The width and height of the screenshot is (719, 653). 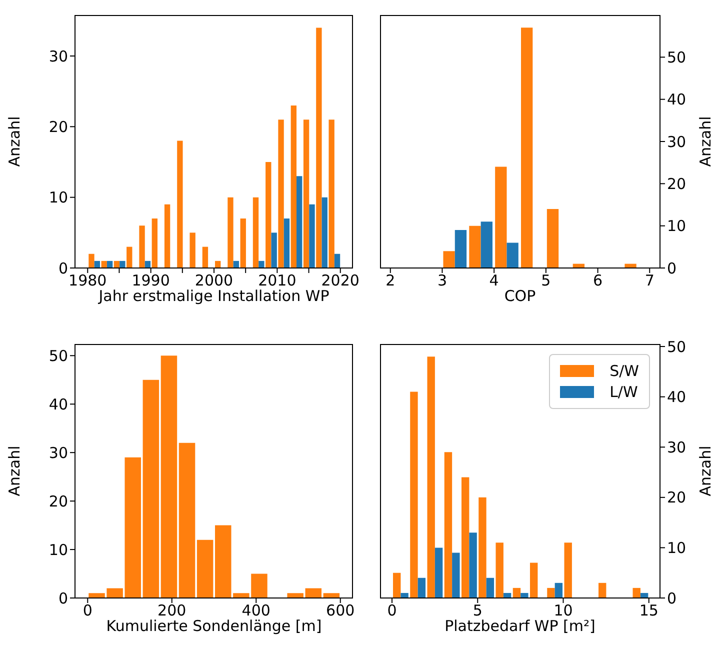 What do you see at coordinates (494, 281) in the screenshot?
I see `x-tick-label: 4` at bounding box center [494, 281].